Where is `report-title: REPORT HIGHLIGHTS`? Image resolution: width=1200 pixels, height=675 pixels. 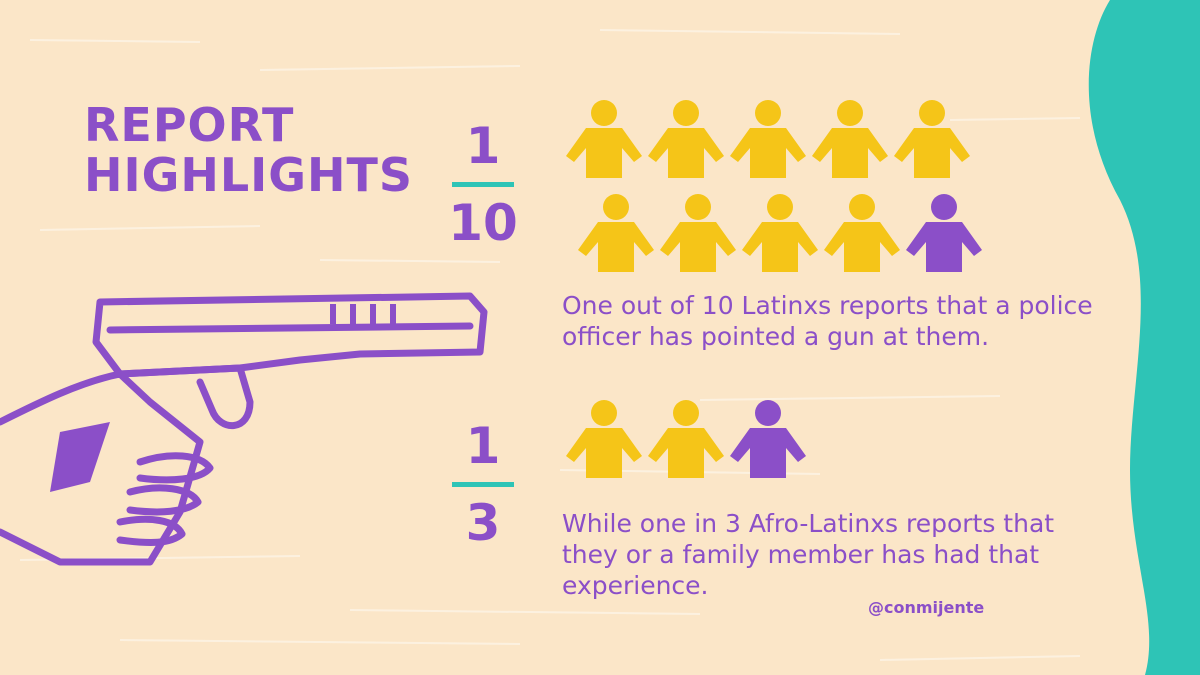 report-title: REPORT HIGHLIGHTS is located at coordinates (248, 150).